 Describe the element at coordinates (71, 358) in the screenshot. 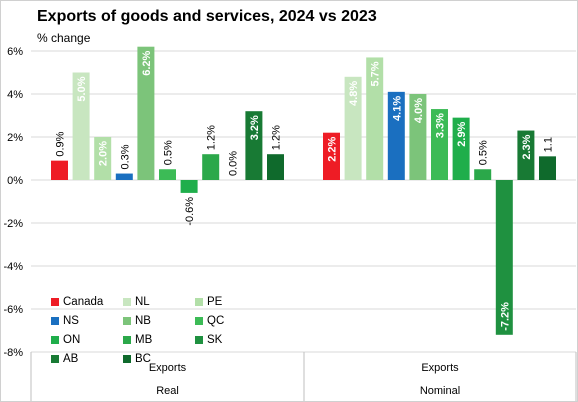

I see `legend-label: AB` at that location.